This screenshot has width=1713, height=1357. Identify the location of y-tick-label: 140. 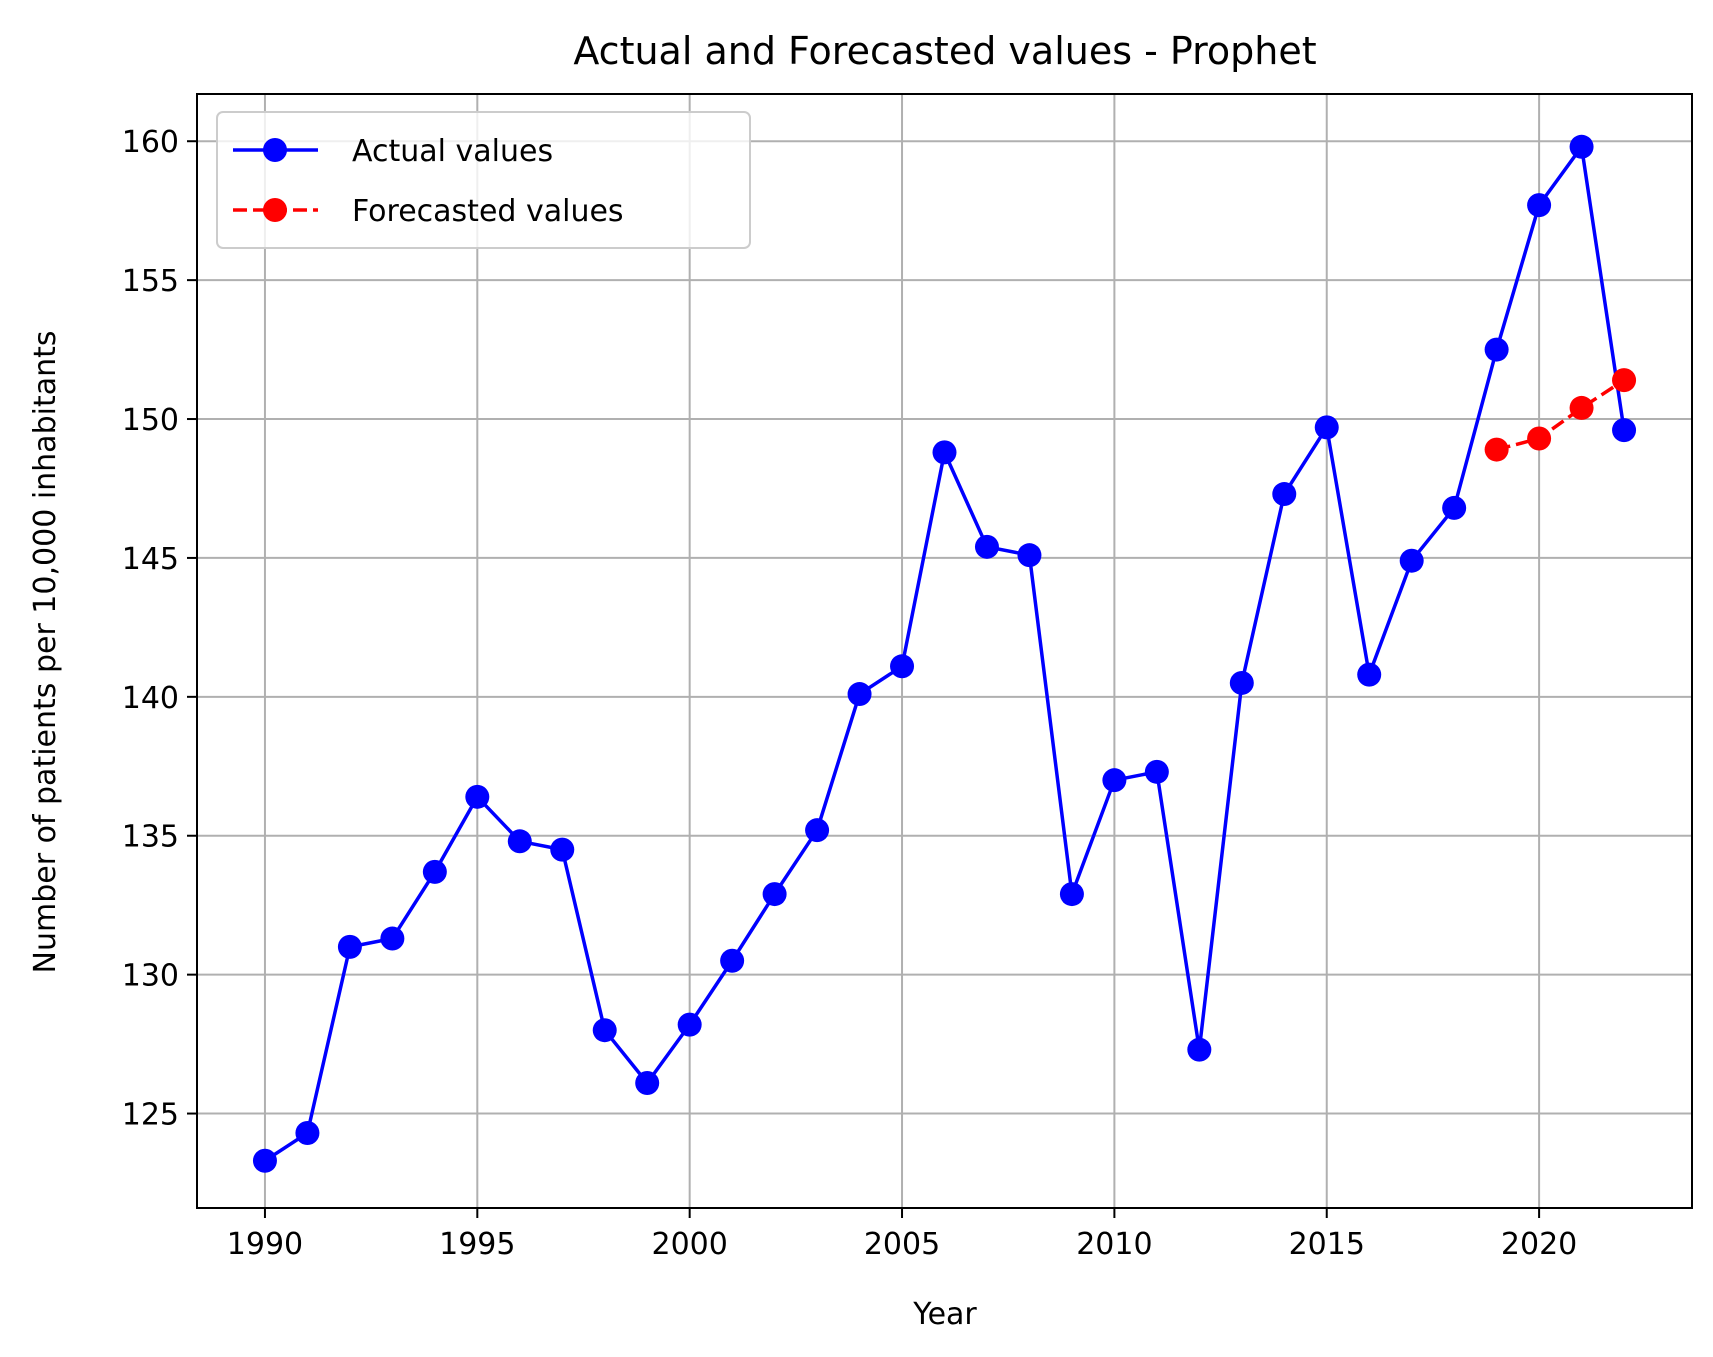
(150, 698).